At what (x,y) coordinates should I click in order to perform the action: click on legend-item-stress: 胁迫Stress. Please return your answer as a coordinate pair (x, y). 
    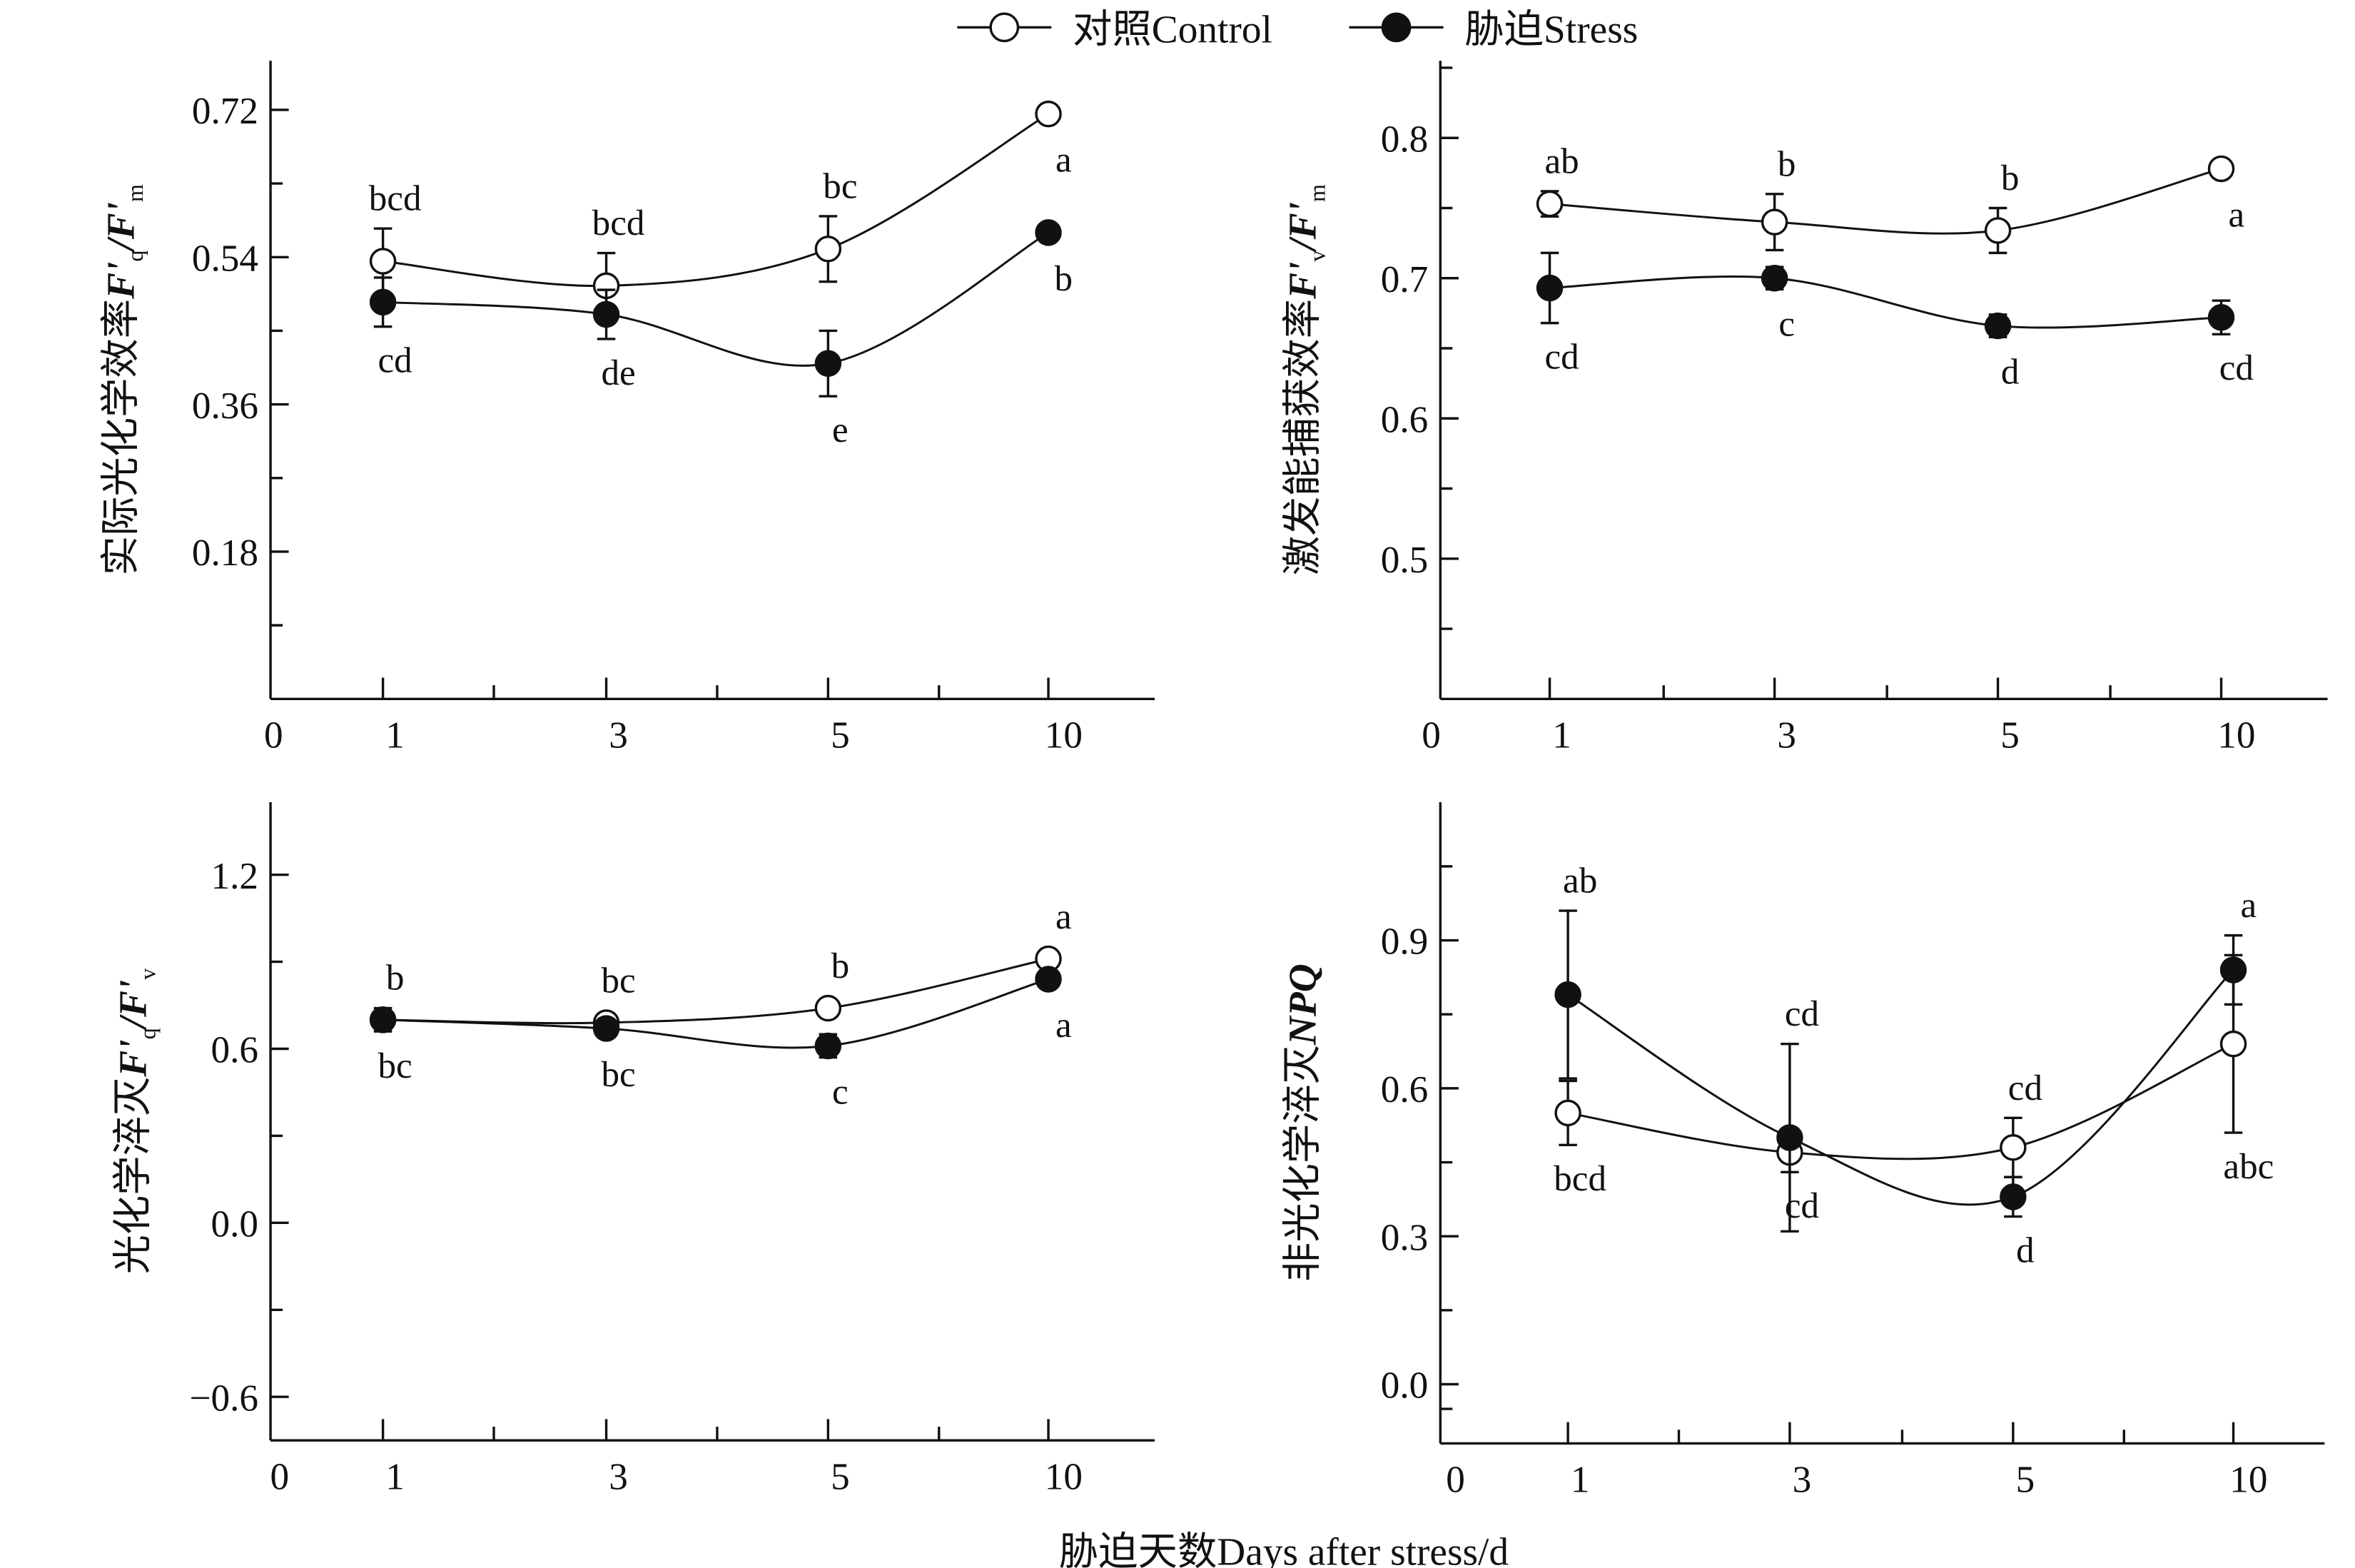
    Looking at the image, I should click on (1493, 29).